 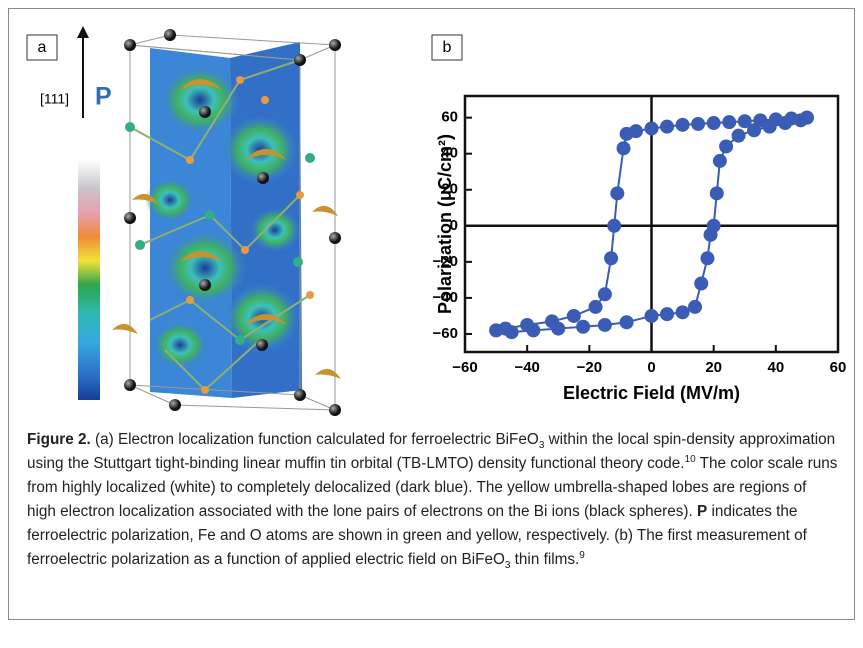 What do you see at coordinates (545, 559) in the screenshot?
I see `caption-text: thin films.` at bounding box center [545, 559].